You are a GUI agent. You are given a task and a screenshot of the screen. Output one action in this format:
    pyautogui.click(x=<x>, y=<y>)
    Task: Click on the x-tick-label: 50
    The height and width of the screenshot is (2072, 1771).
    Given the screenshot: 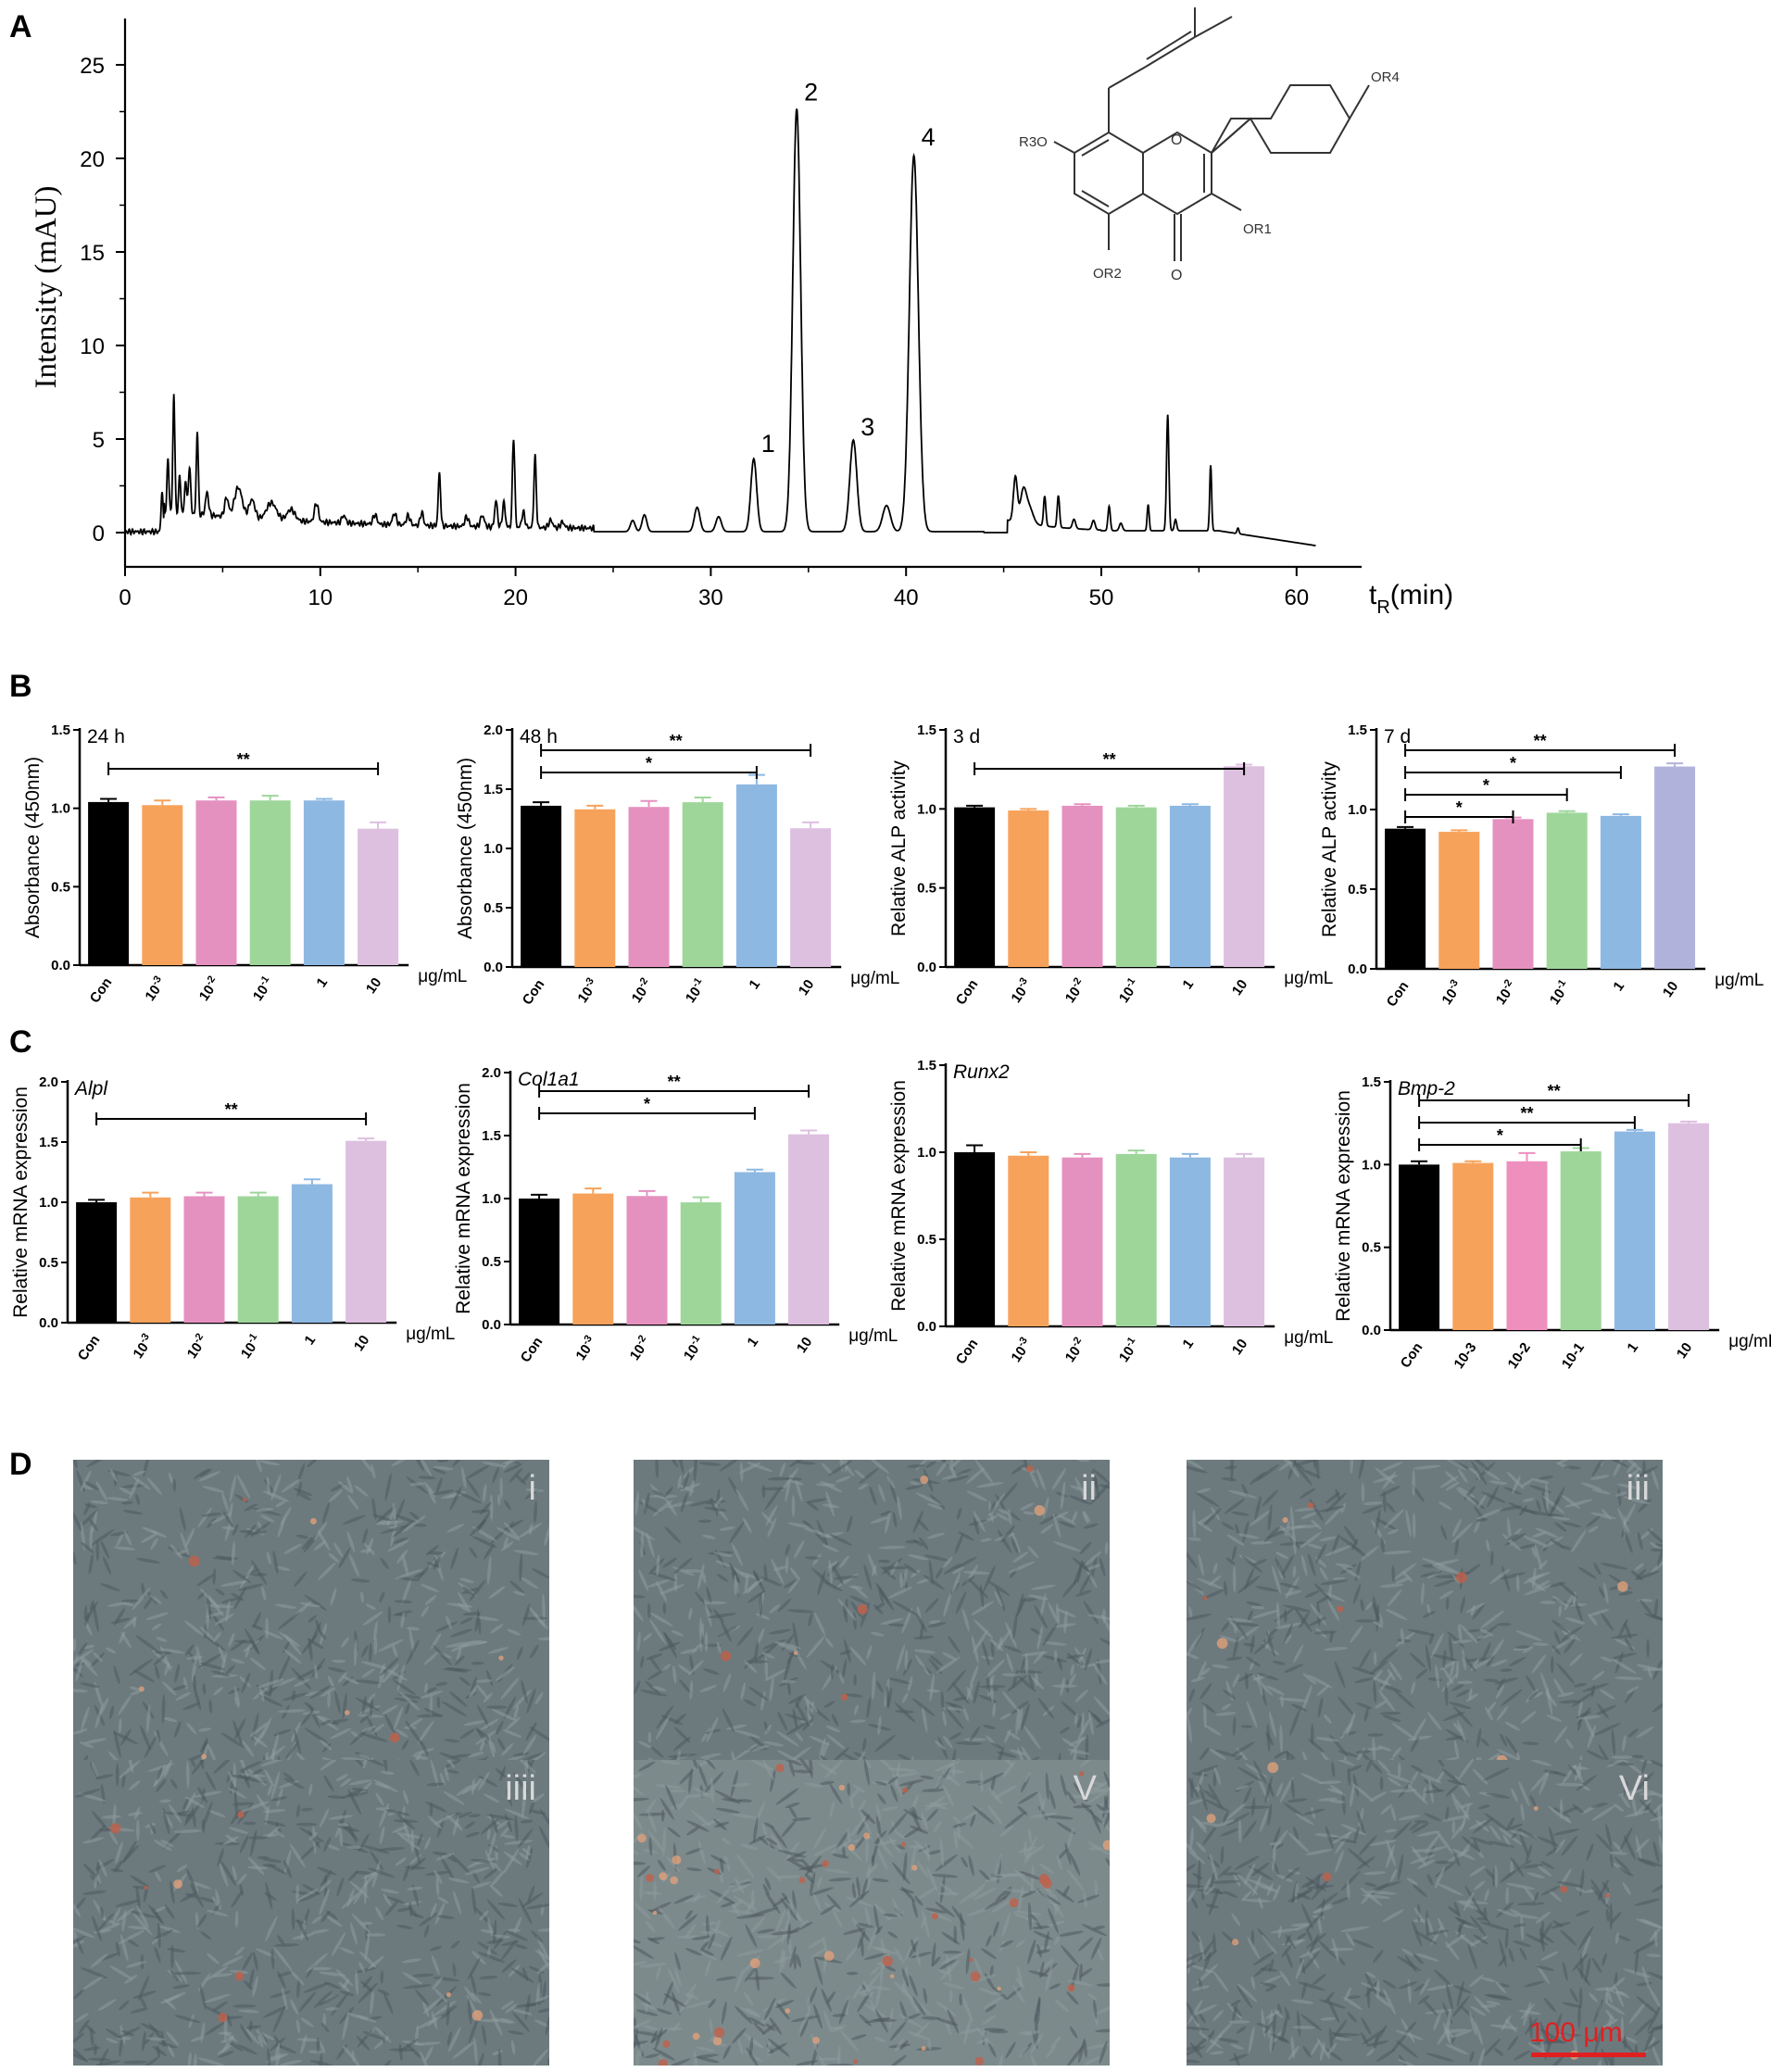 What is the action you would take?
    pyautogui.click(x=1102, y=597)
    